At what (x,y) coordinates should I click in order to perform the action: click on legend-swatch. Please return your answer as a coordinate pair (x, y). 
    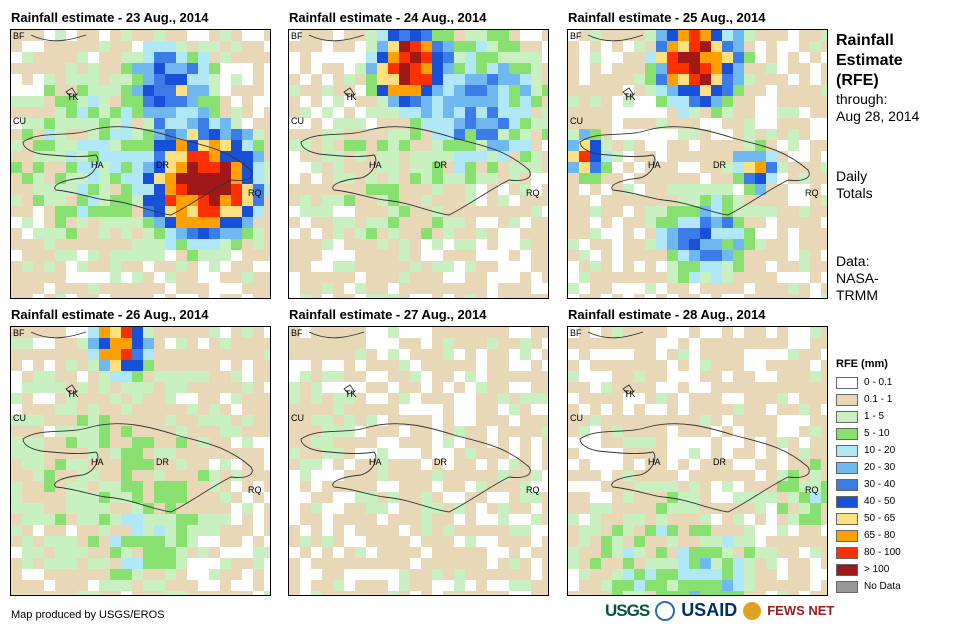
    Looking at the image, I should click on (847, 569).